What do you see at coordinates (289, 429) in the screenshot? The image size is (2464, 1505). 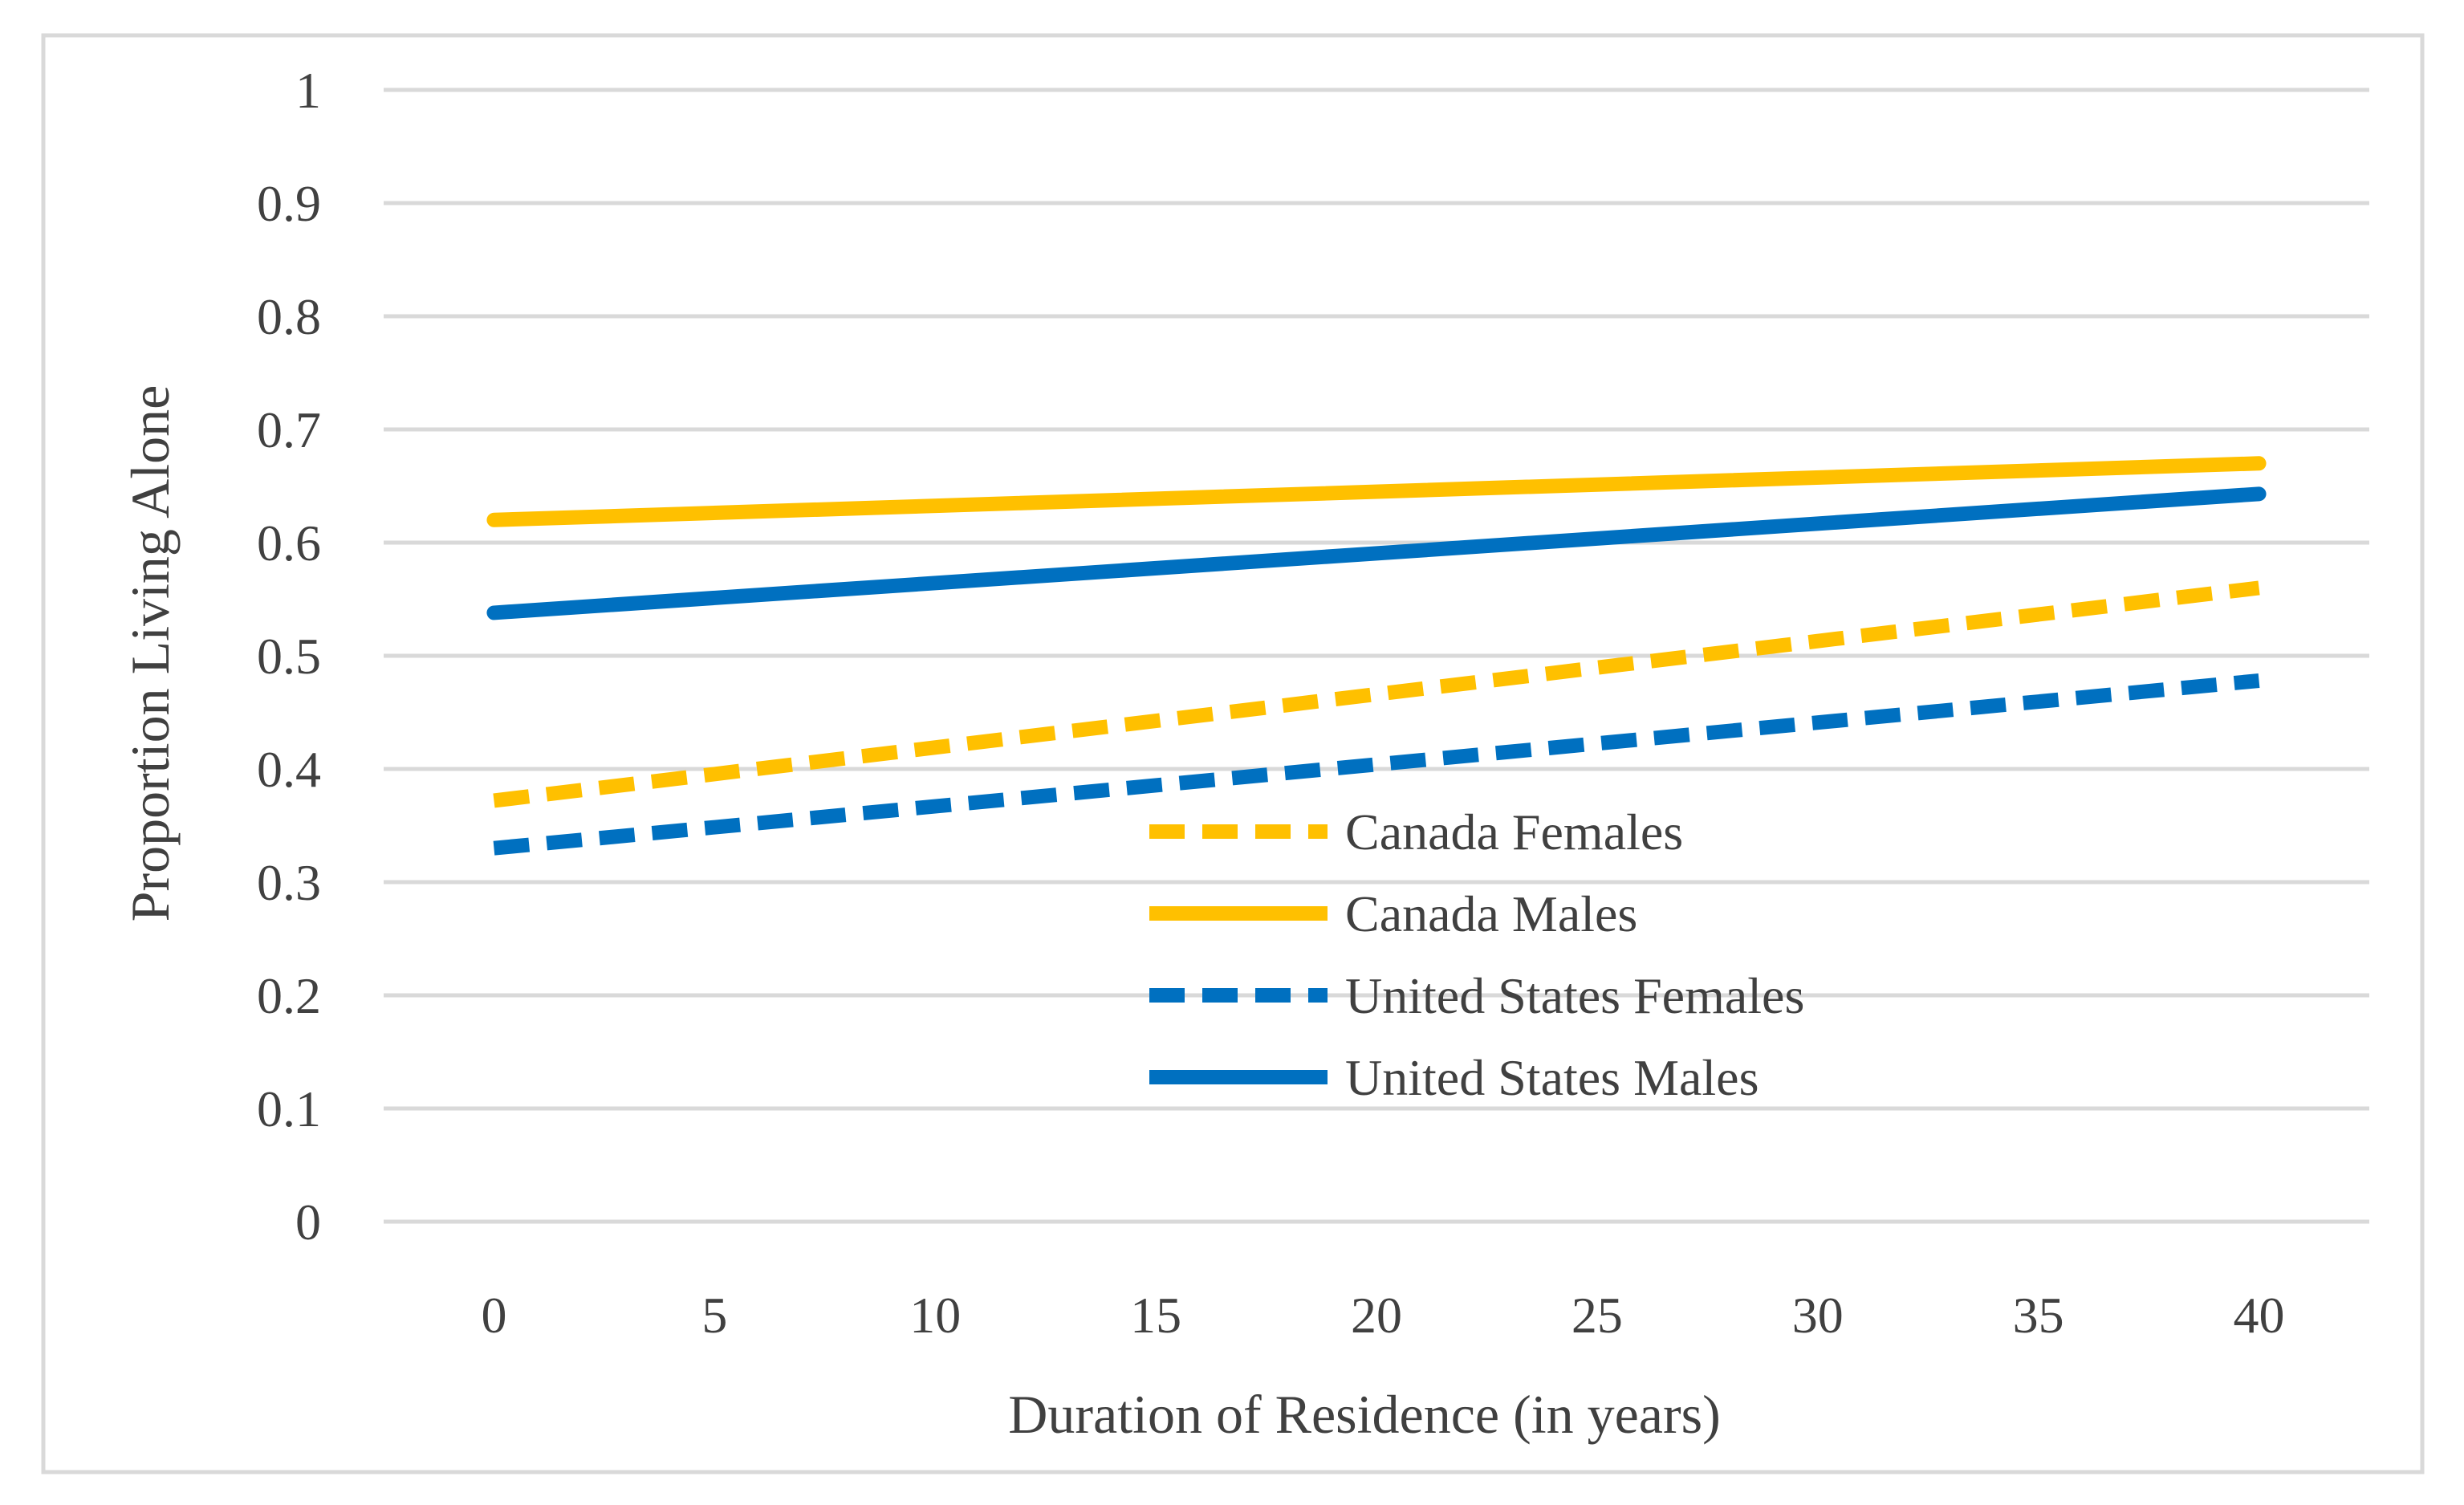 I see `y-tick-label: 0.7` at bounding box center [289, 429].